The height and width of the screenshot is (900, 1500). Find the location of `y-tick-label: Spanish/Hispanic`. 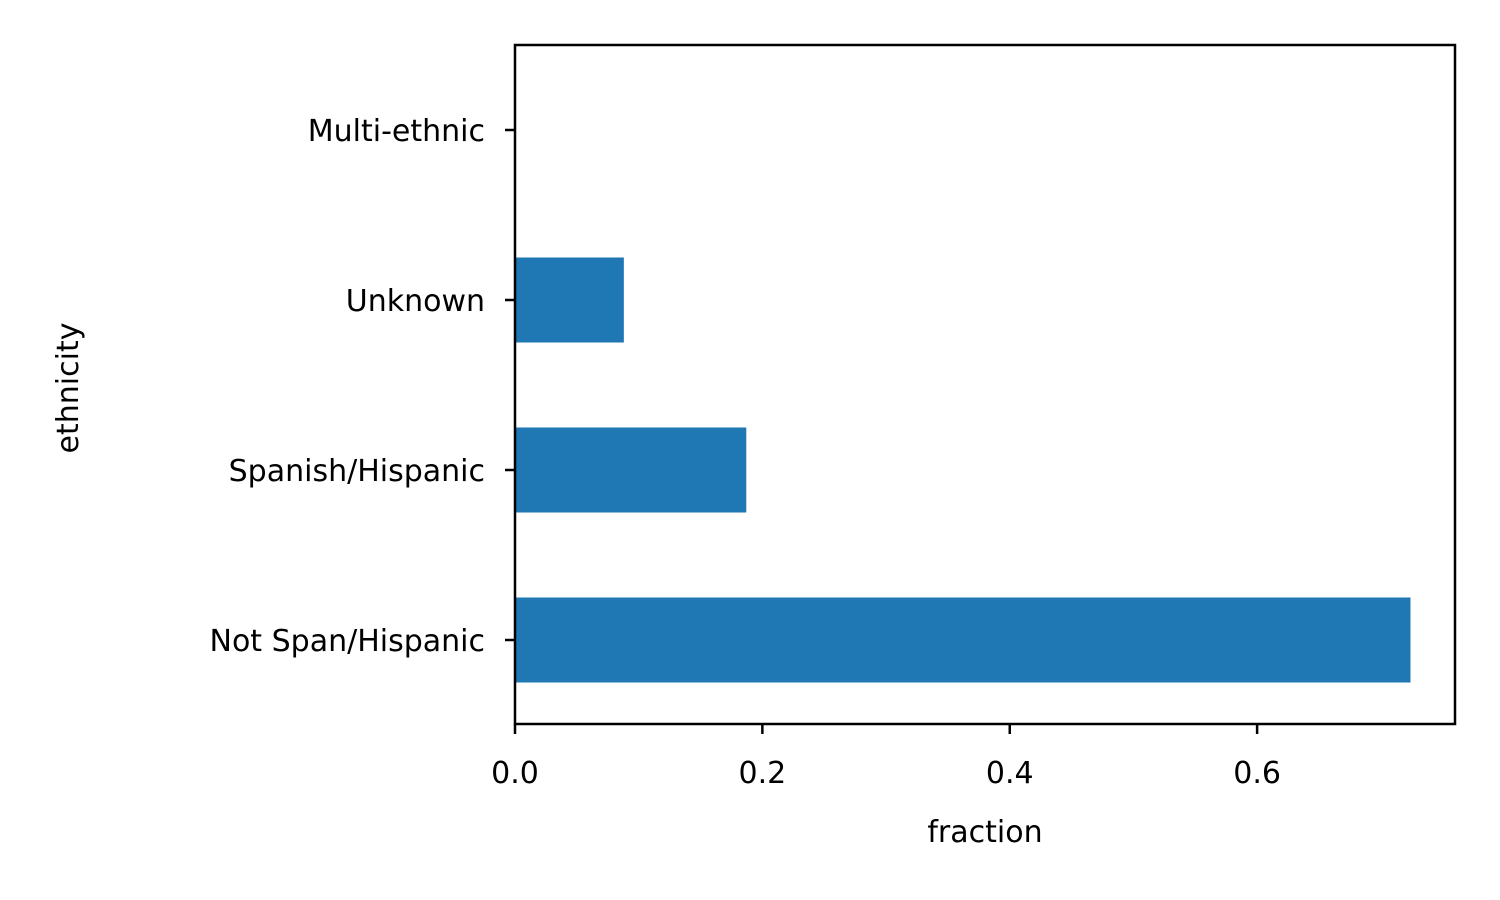

y-tick-label: Spanish/Hispanic is located at coordinates (357, 471).